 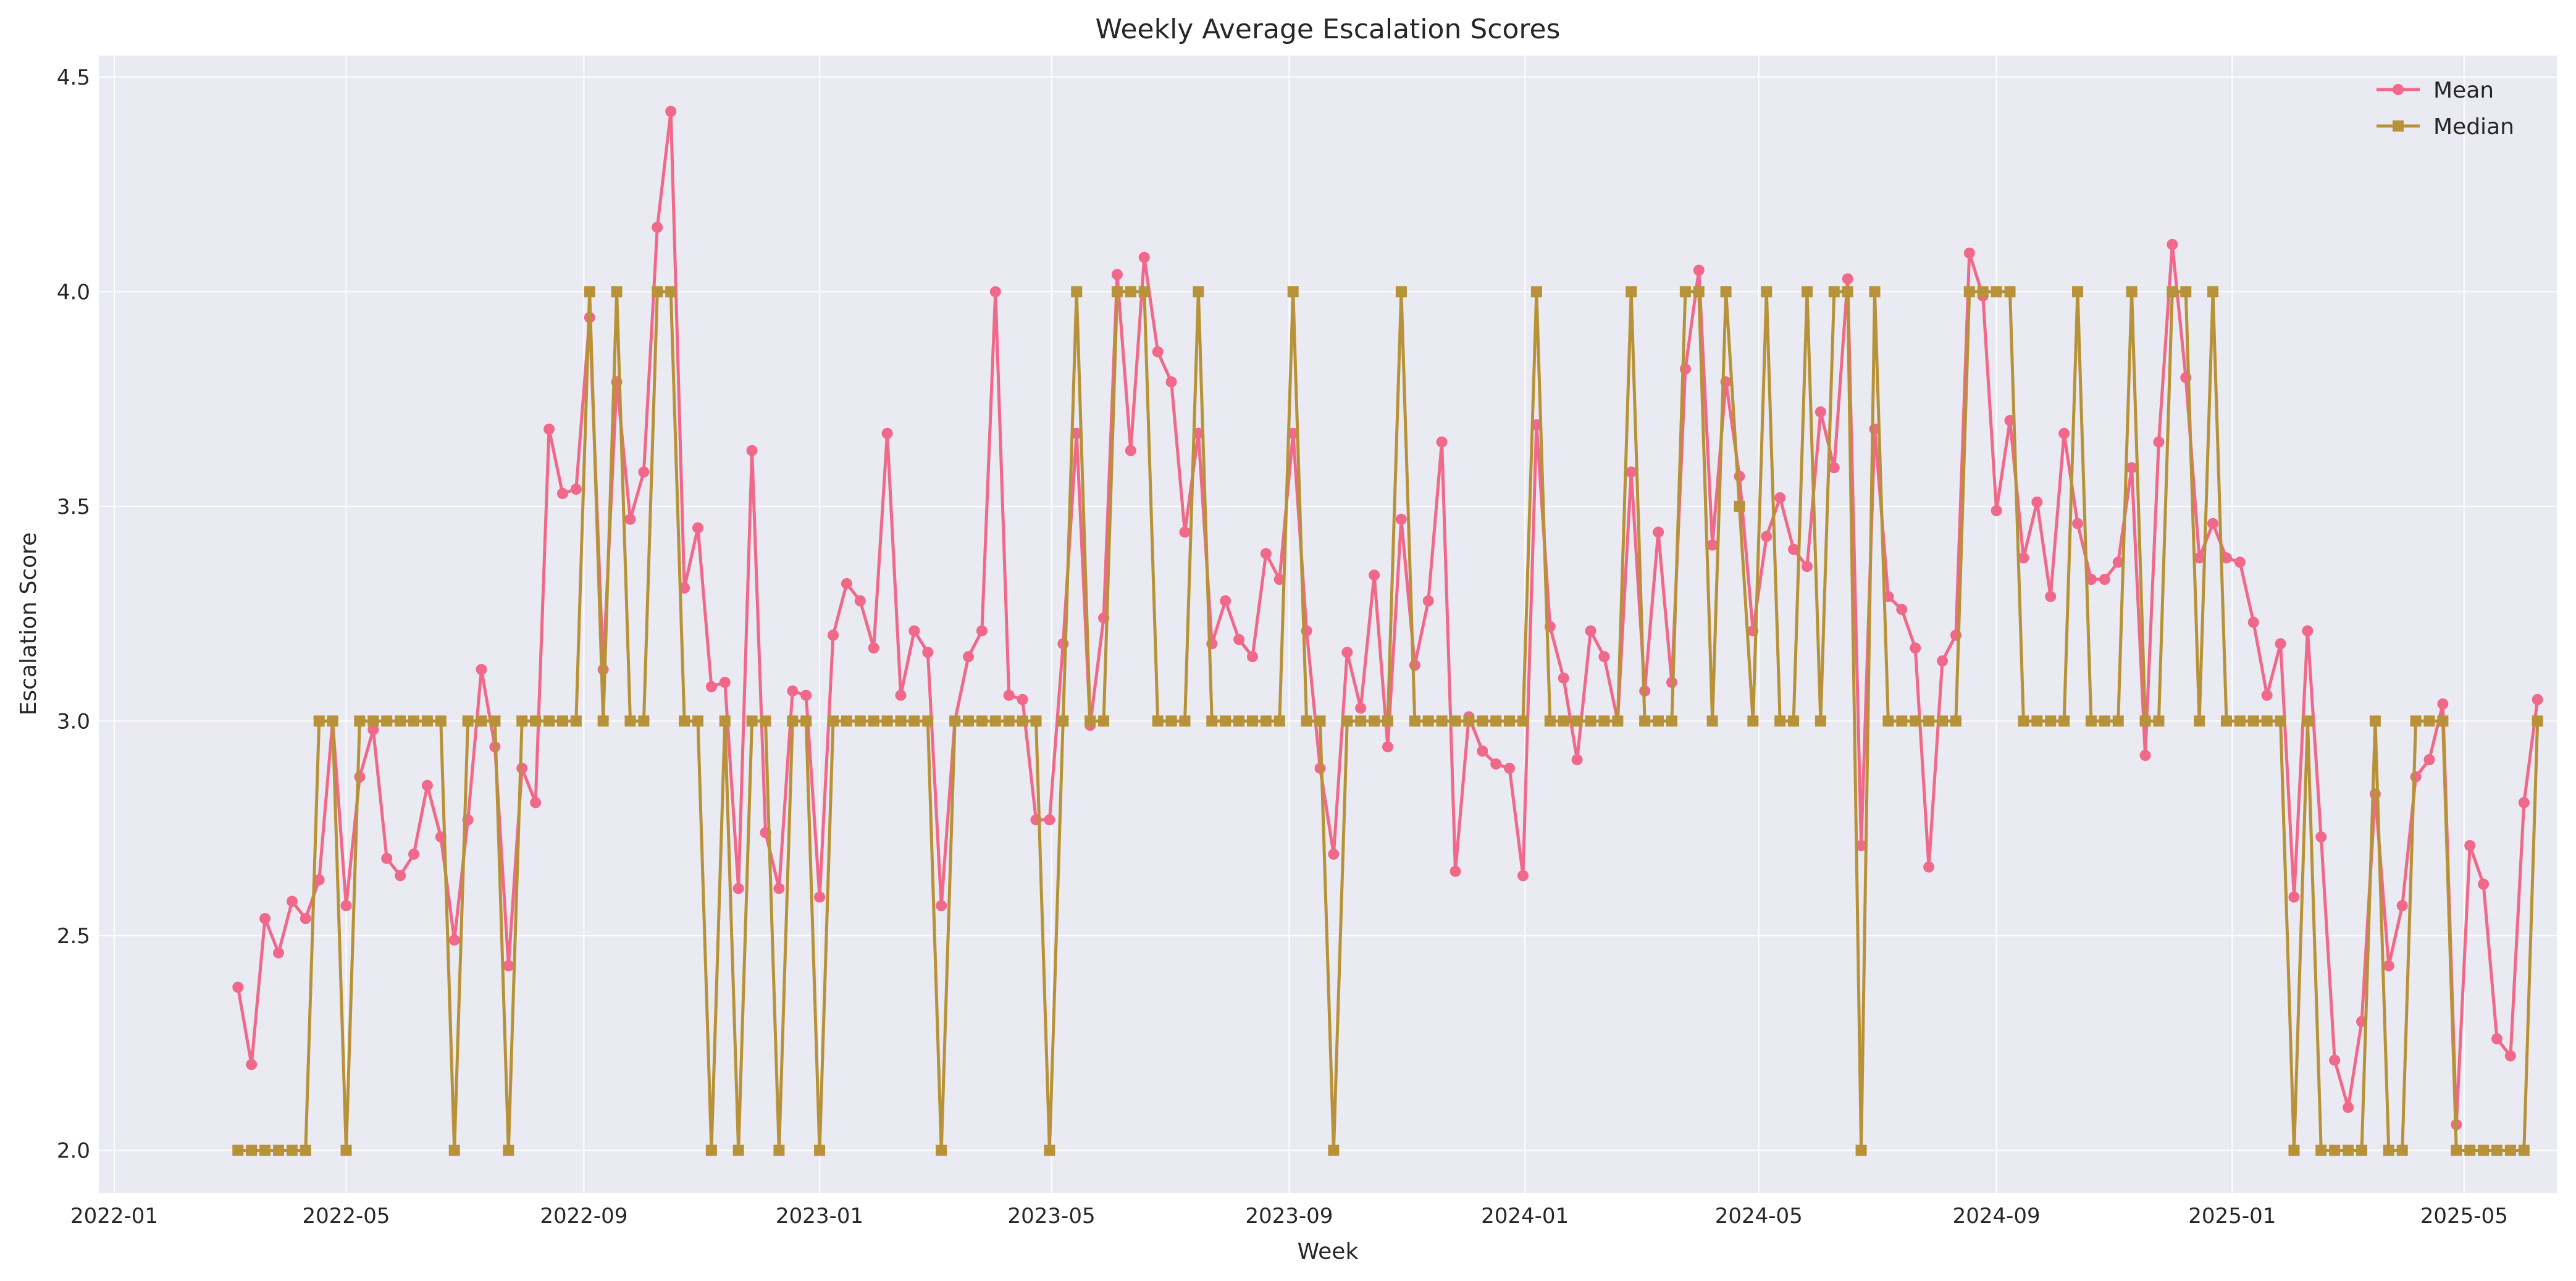 What do you see at coordinates (73, 1150) in the screenshot?
I see `y-tick-label: 2.0` at bounding box center [73, 1150].